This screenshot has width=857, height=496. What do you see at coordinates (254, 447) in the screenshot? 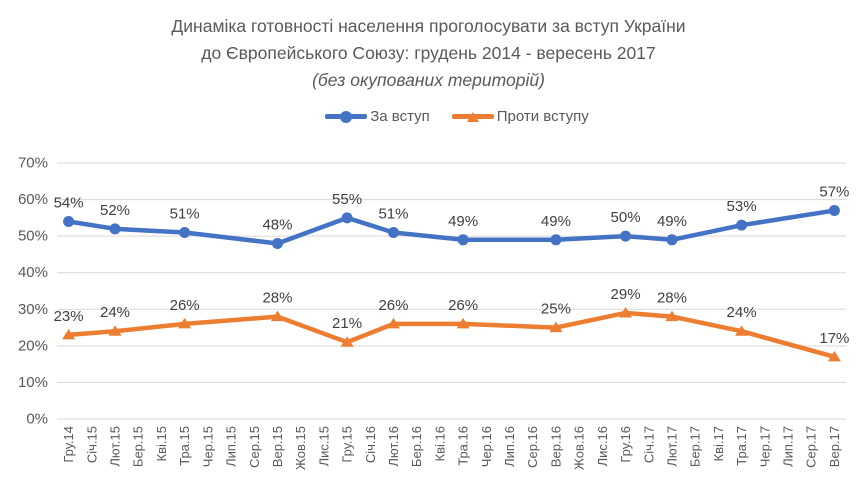
I see `x-axis-tick-label: Сер.15` at bounding box center [254, 447].